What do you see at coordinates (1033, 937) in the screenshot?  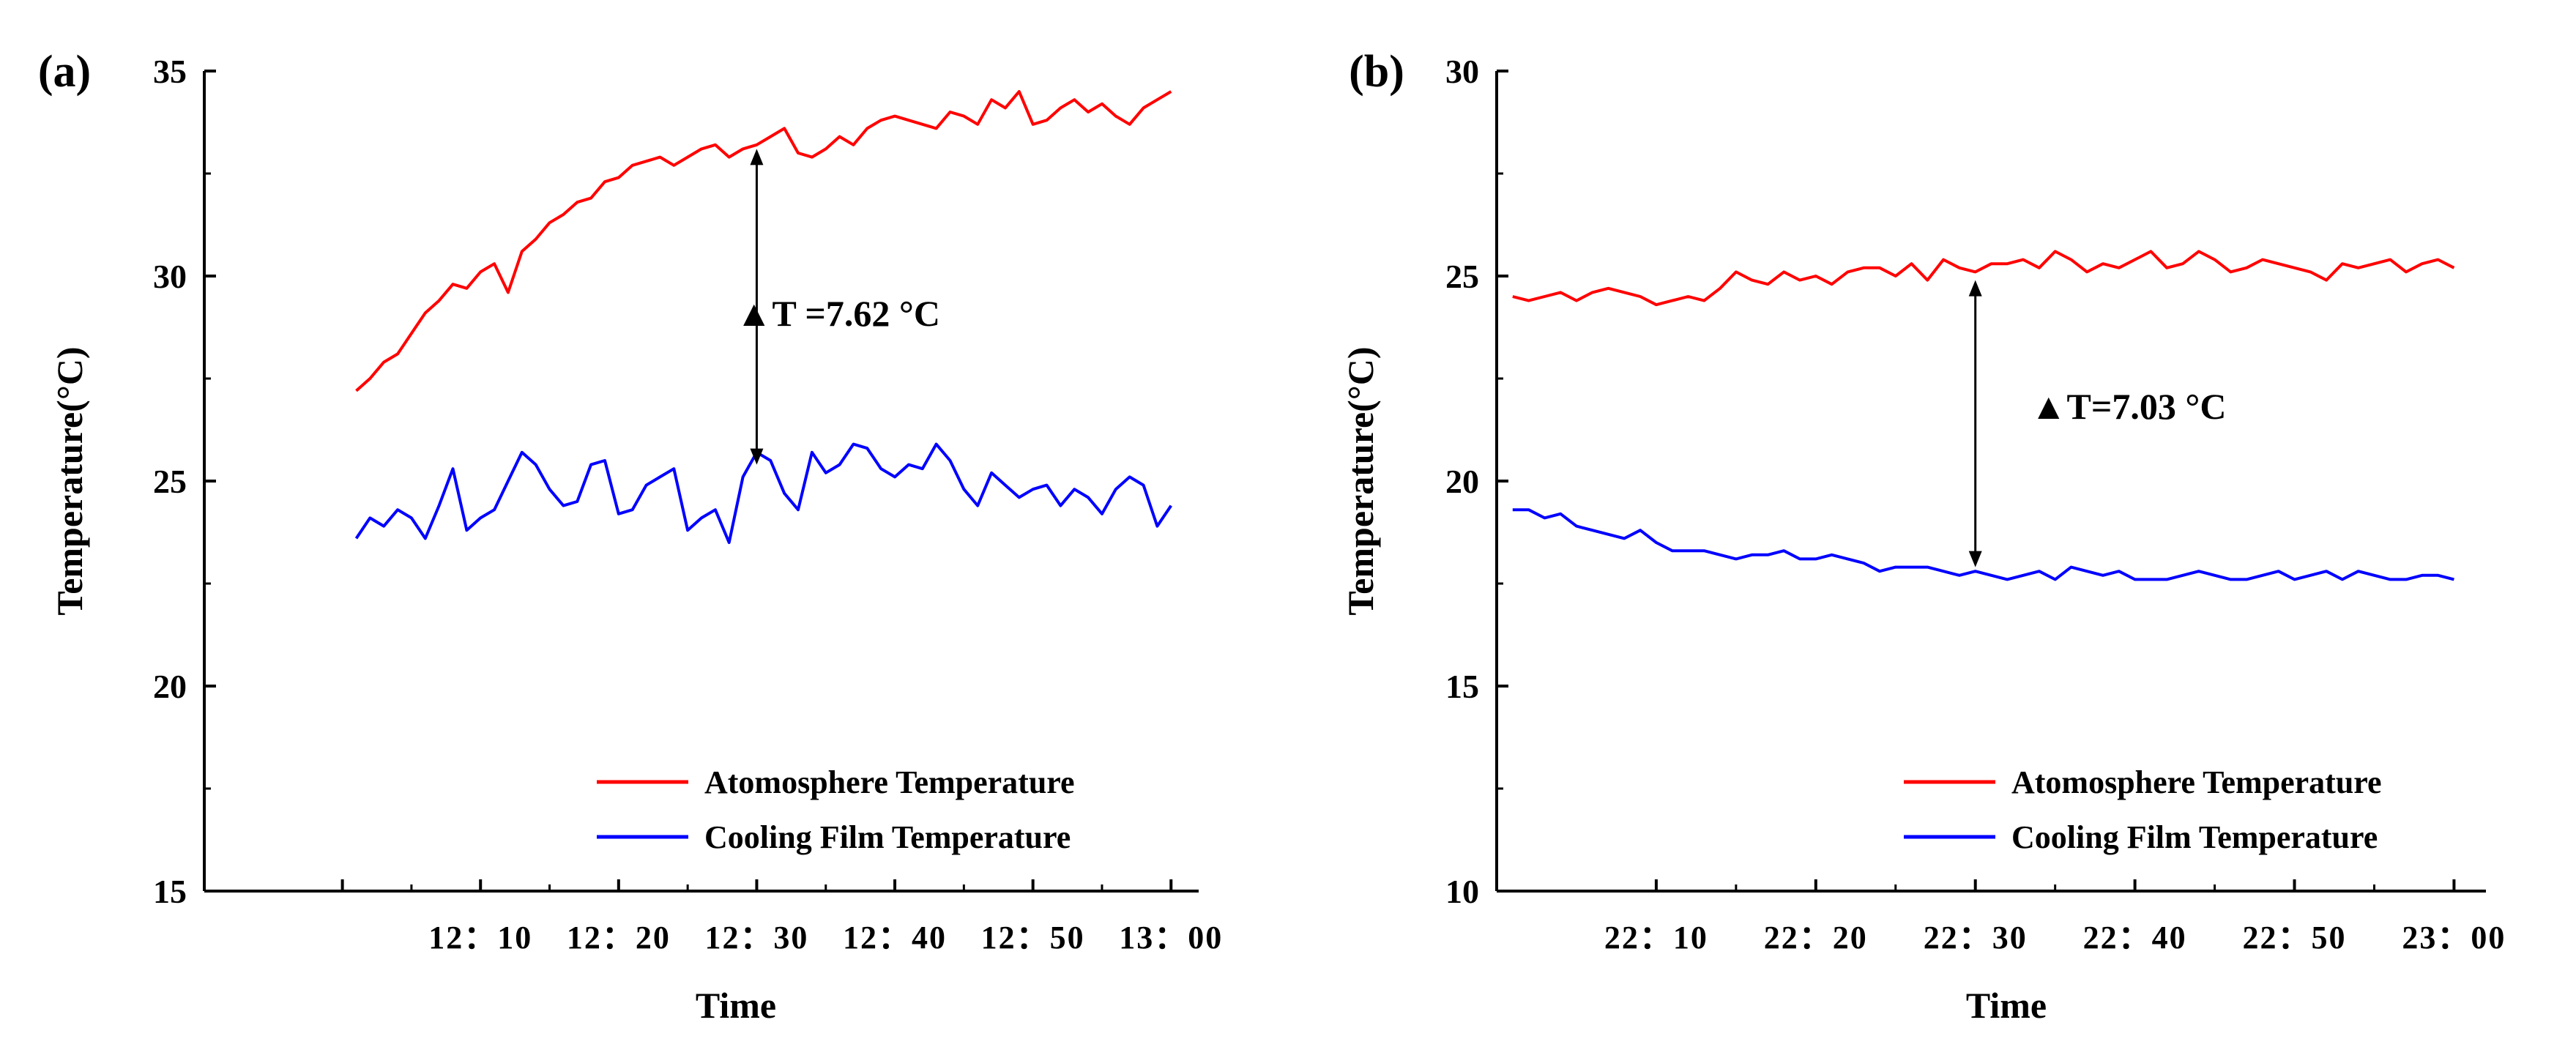 I see `x-tick-label: 12：50` at bounding box center [1033, 937].